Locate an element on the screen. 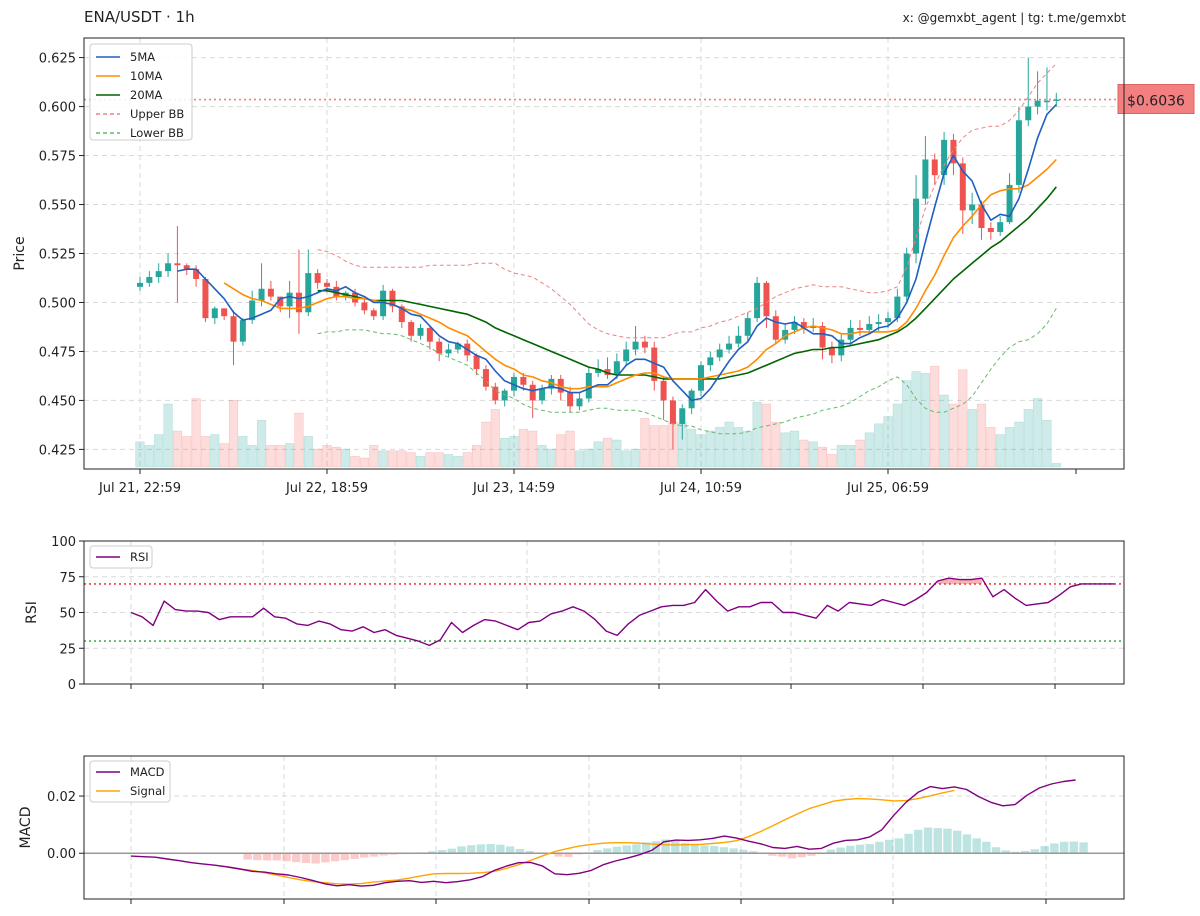  rsi-line is located at coordinates (622, 612).